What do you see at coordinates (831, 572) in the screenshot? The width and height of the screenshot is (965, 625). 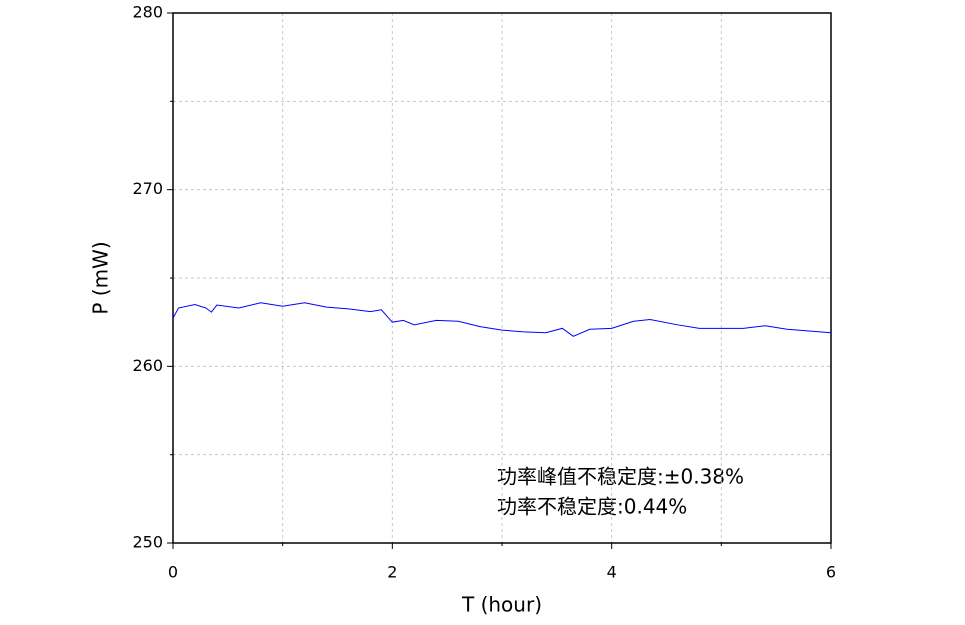 I see `x-tick-label: 6` at bounding box center [831, 572].